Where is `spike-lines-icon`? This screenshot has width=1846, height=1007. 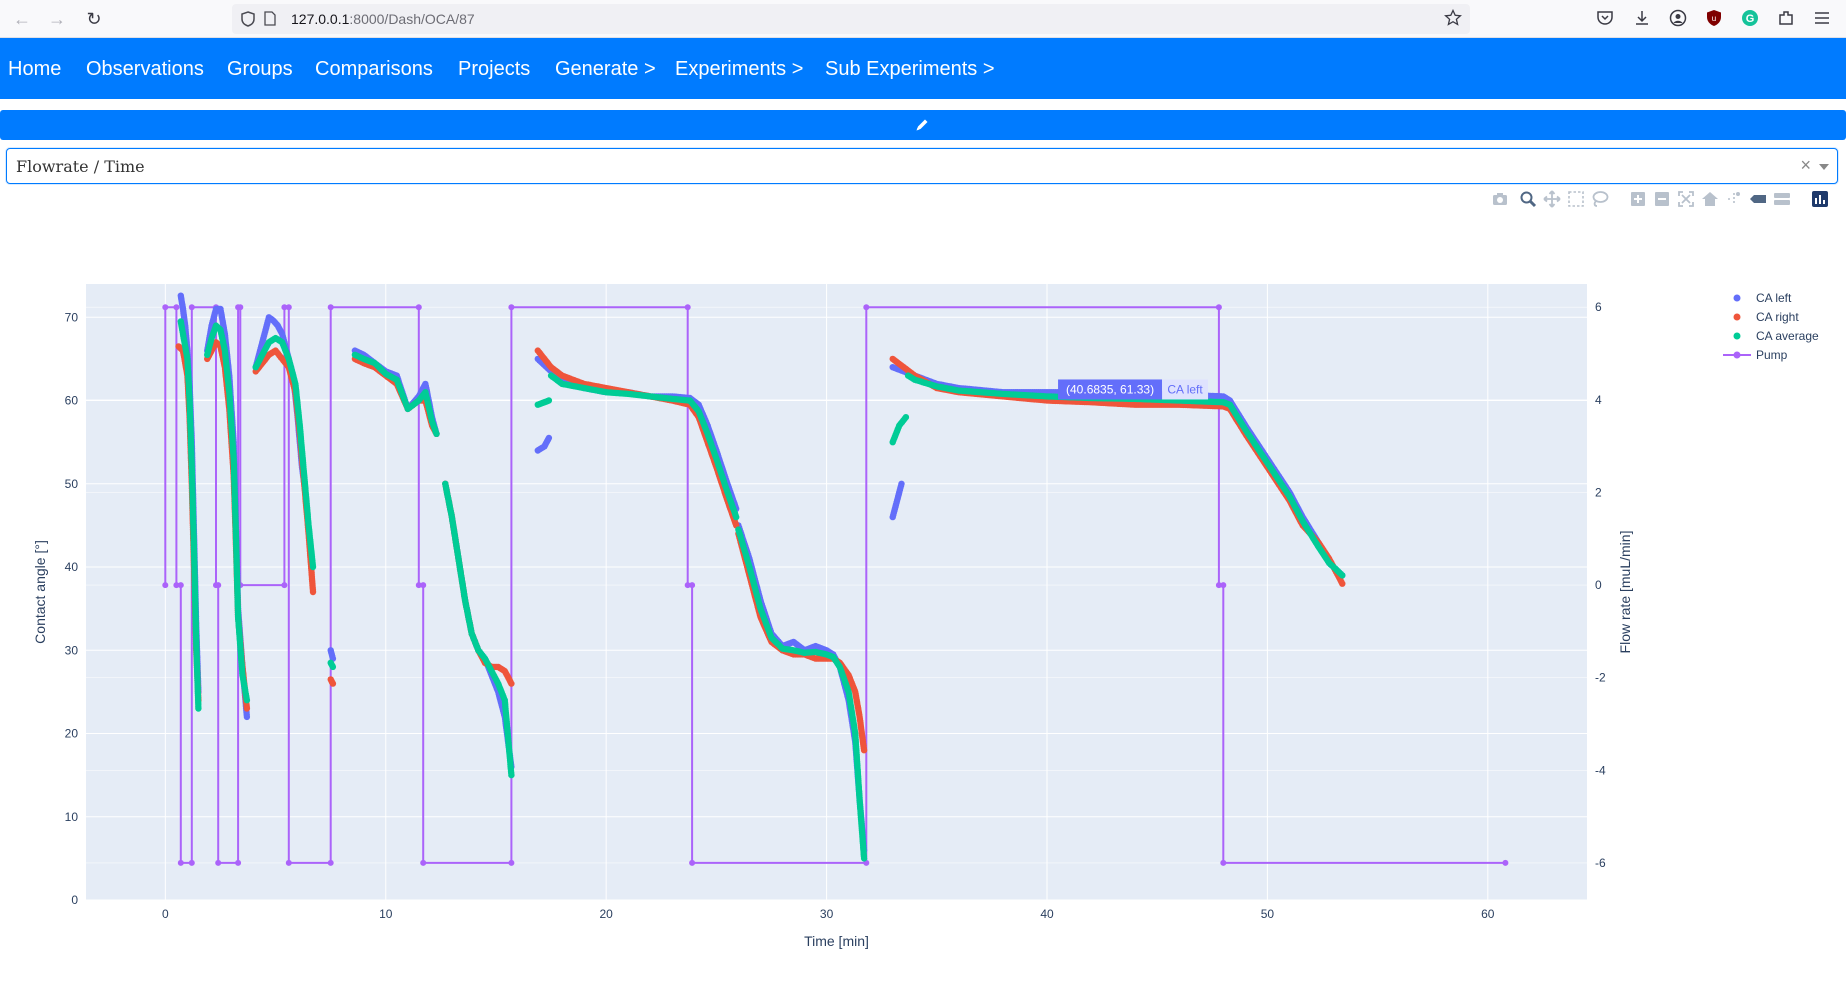
spike-lines-icon is located at coordinates (1734, 199).